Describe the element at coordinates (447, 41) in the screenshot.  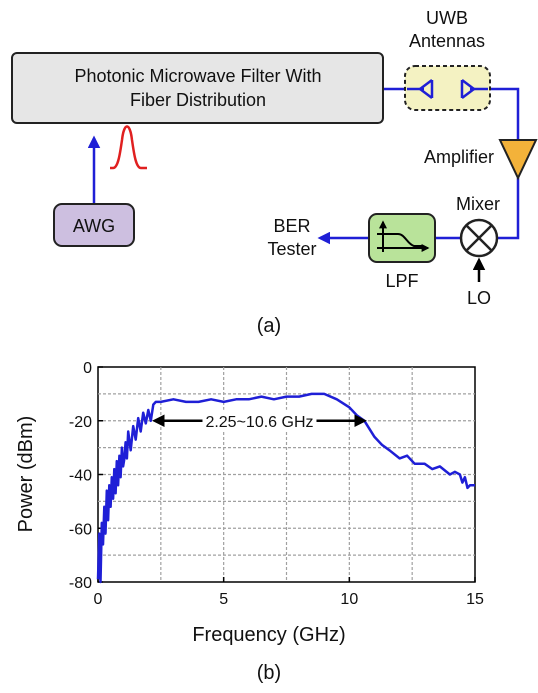
I see `antennas-label-line2: Antennas` at that location.